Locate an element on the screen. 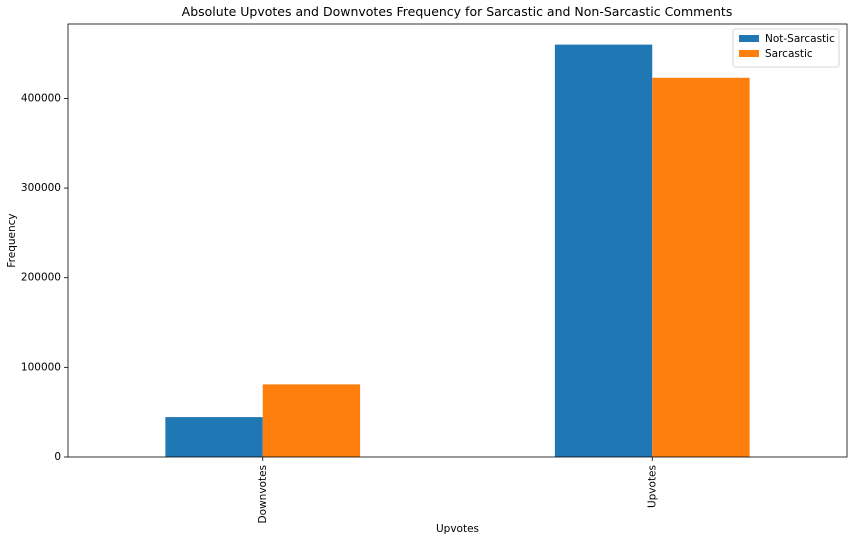 The width and height of the screenshot is (854, 541). y-tick-label: 200000 is located at coordinates (41, 278).